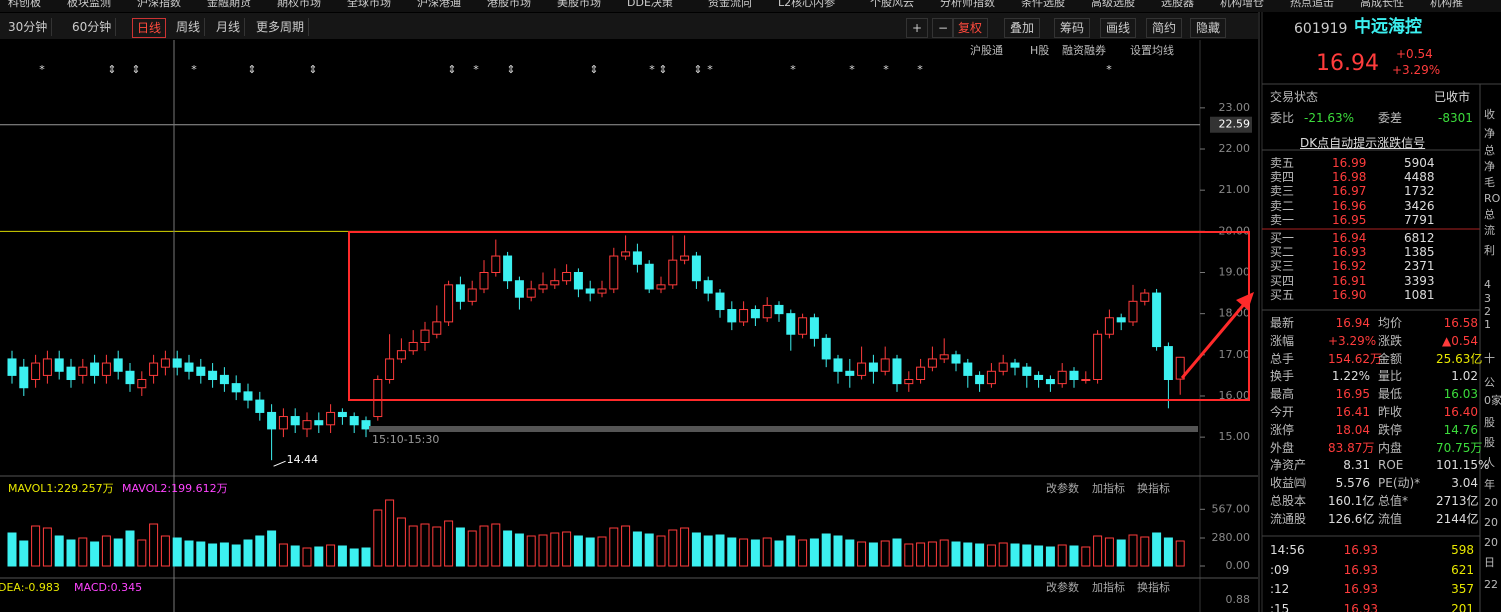 The height and width of the screenshot is (612, 1501). Describe the element at coordinates (279, 463) in the screenshot. I see `low-arrow` at that location.